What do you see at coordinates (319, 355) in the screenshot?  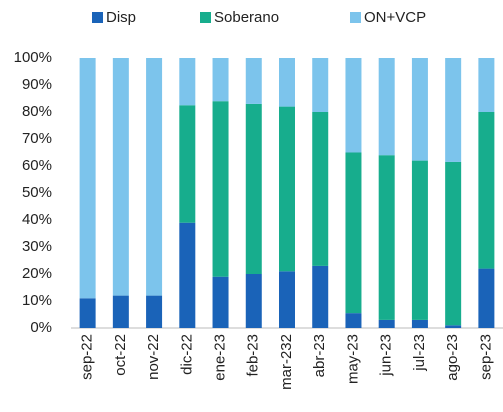 I see `x-tick-label: abr-23` at bounding box center [319, 355].